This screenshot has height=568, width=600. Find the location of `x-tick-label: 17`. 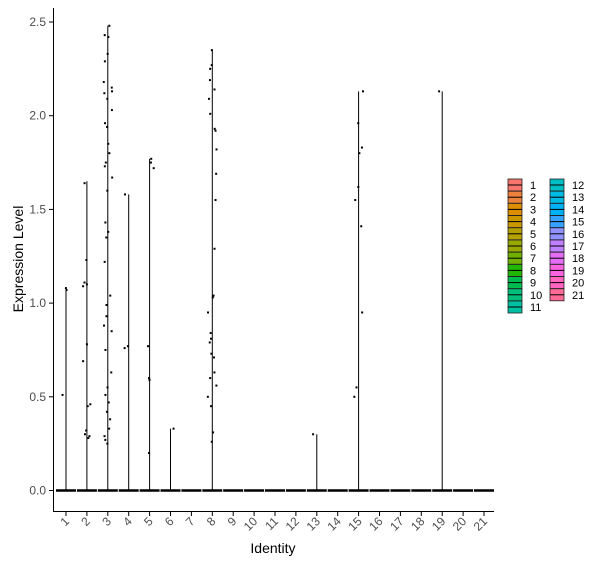

x-tick-label: 17 is located at coordinates (397, 524).